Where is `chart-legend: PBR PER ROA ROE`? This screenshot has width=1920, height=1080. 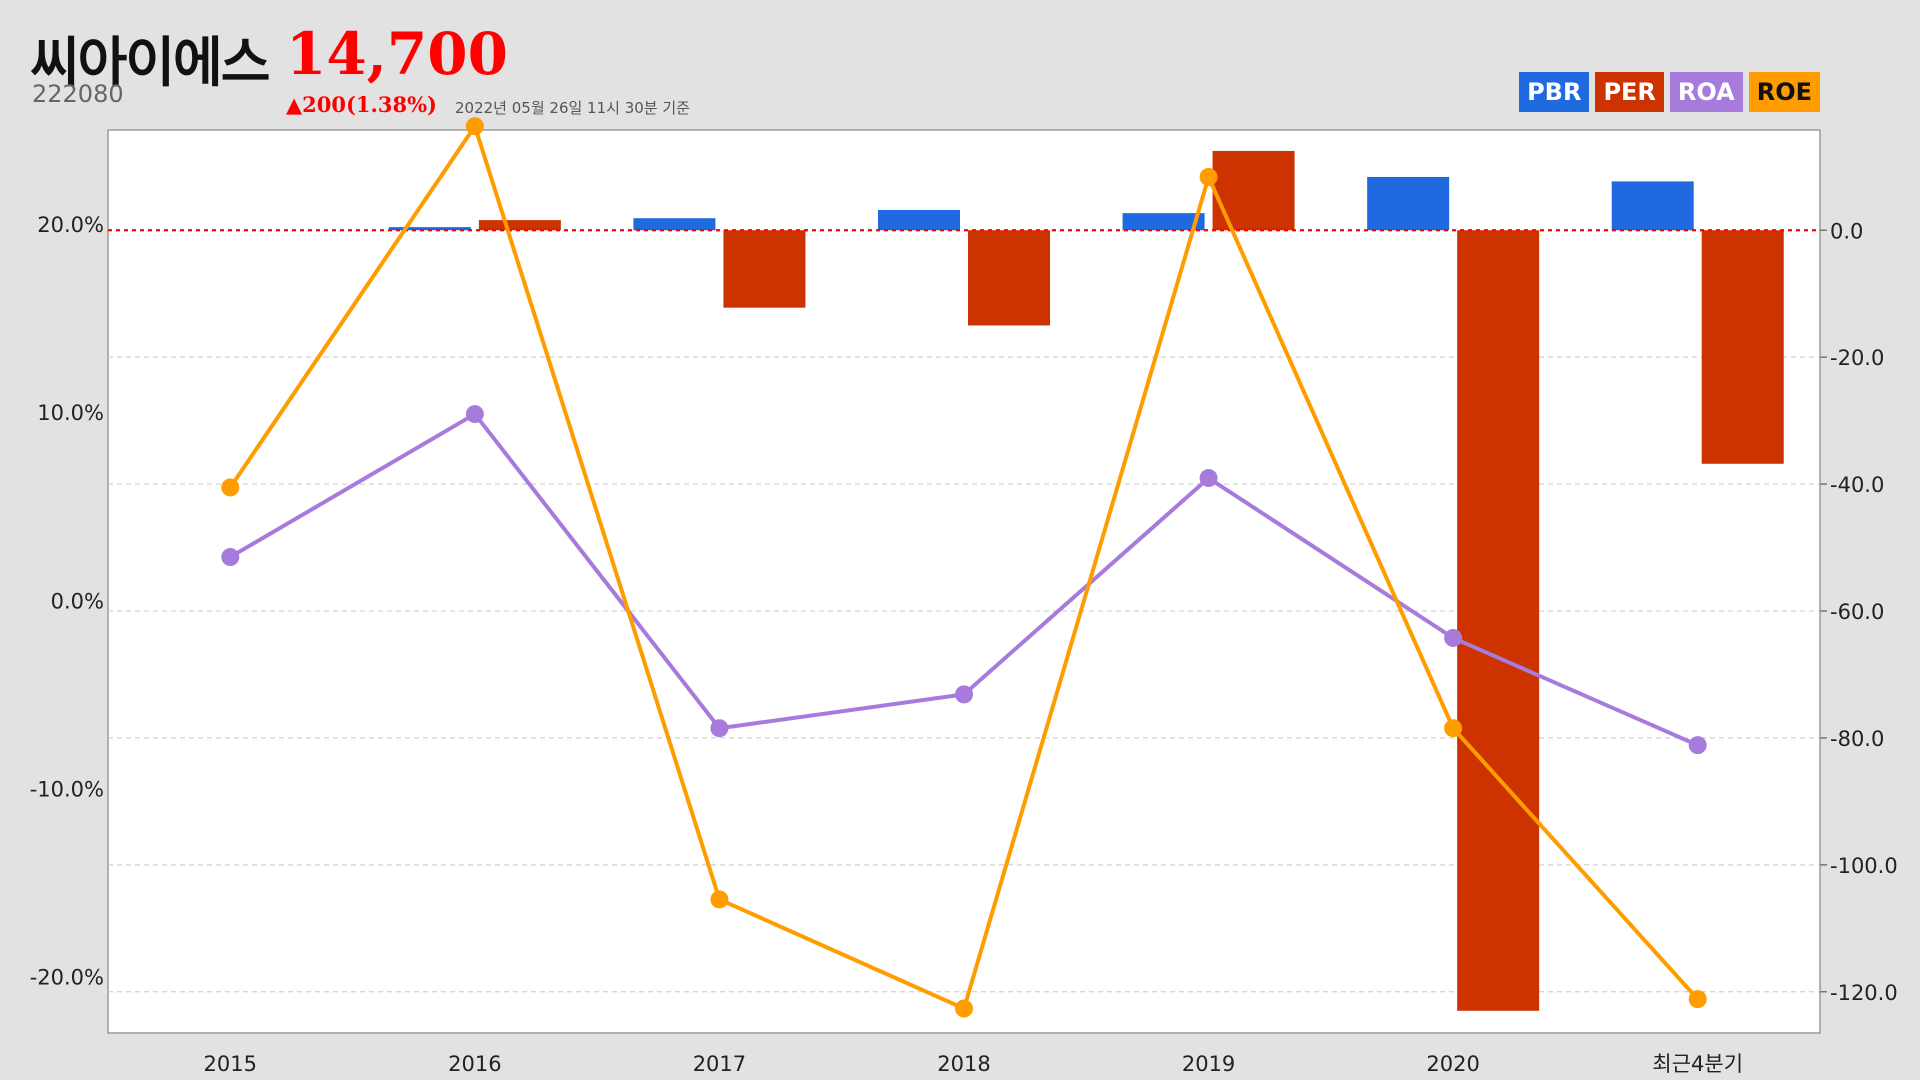 chart-legend: PBR PER ROA ROE is located at coordinates (1669, 92).